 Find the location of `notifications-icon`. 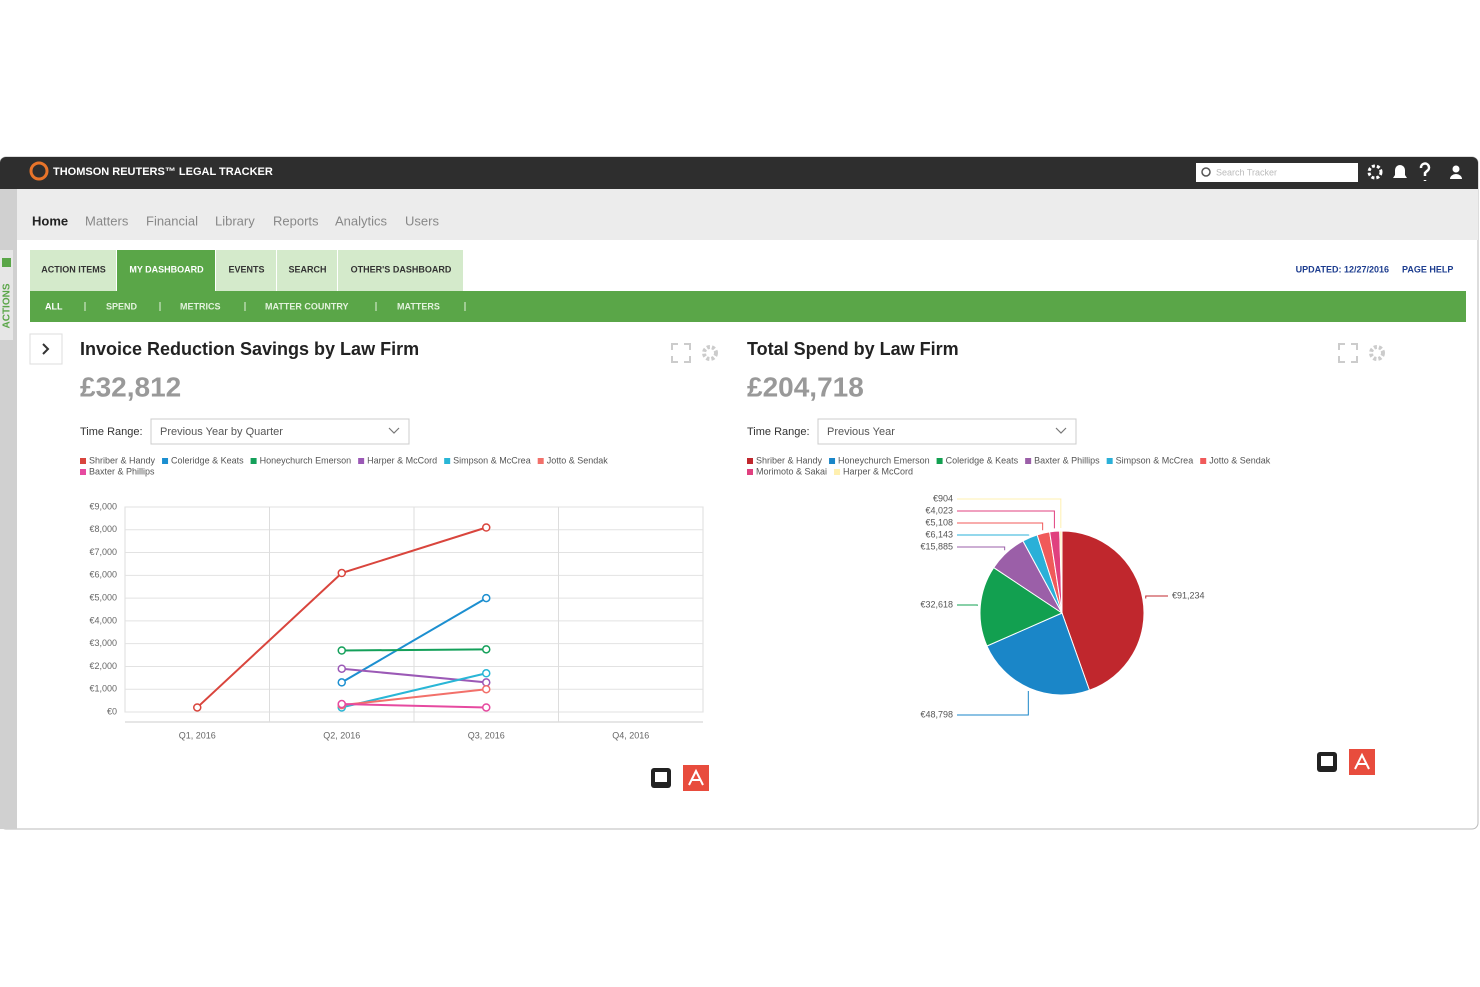

notifications-icon is located at coordinates (1400, 171).